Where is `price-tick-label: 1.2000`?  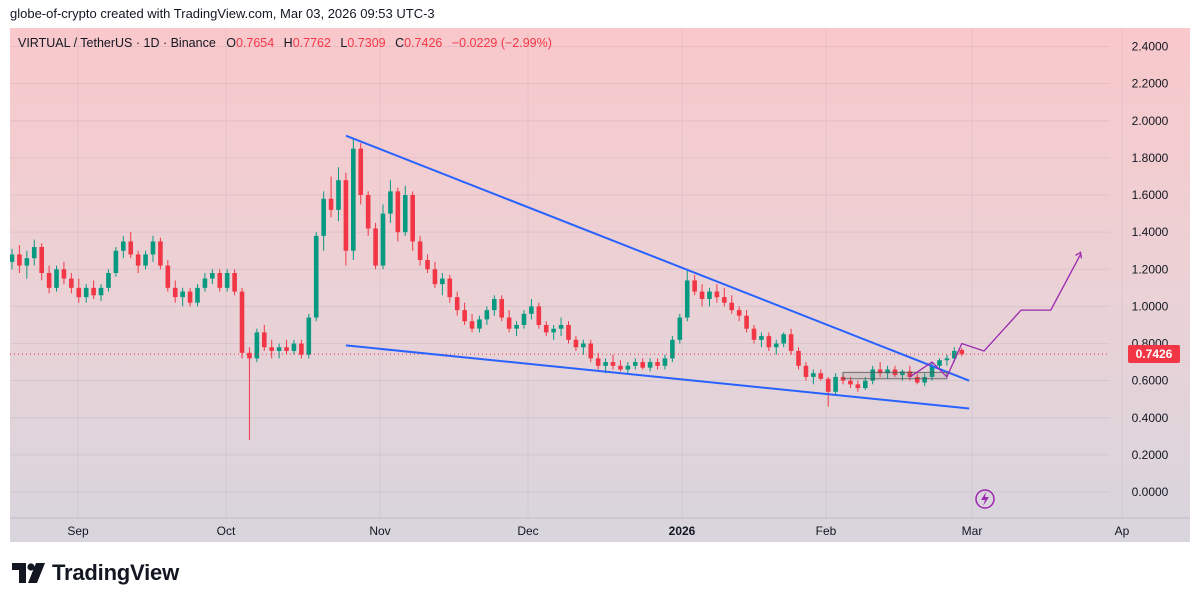
price-tick-label: 1.2000 is located at coordinates (1150, 269).